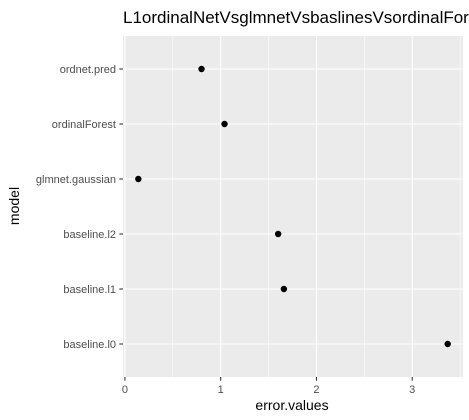  What do you see at coordinates (284, 289) in the screenshot?
I see `data-point-baseline-l1` at bounding box center [284, 289].